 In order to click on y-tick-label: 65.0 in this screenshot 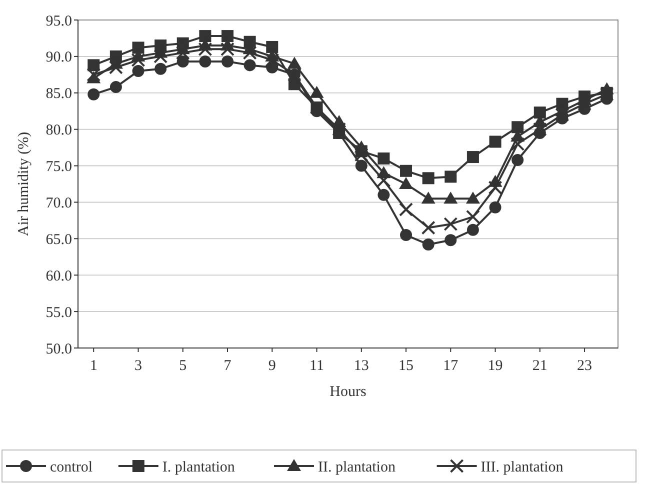, I will do `click(59, 240)`.